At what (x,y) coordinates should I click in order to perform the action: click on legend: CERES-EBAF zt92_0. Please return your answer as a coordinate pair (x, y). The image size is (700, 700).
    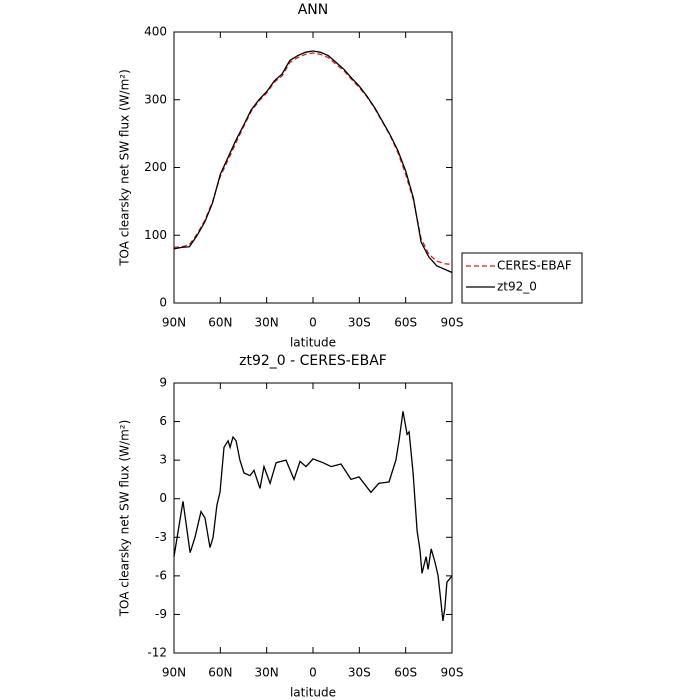
    Looking at the image, I should click on (522, 278).